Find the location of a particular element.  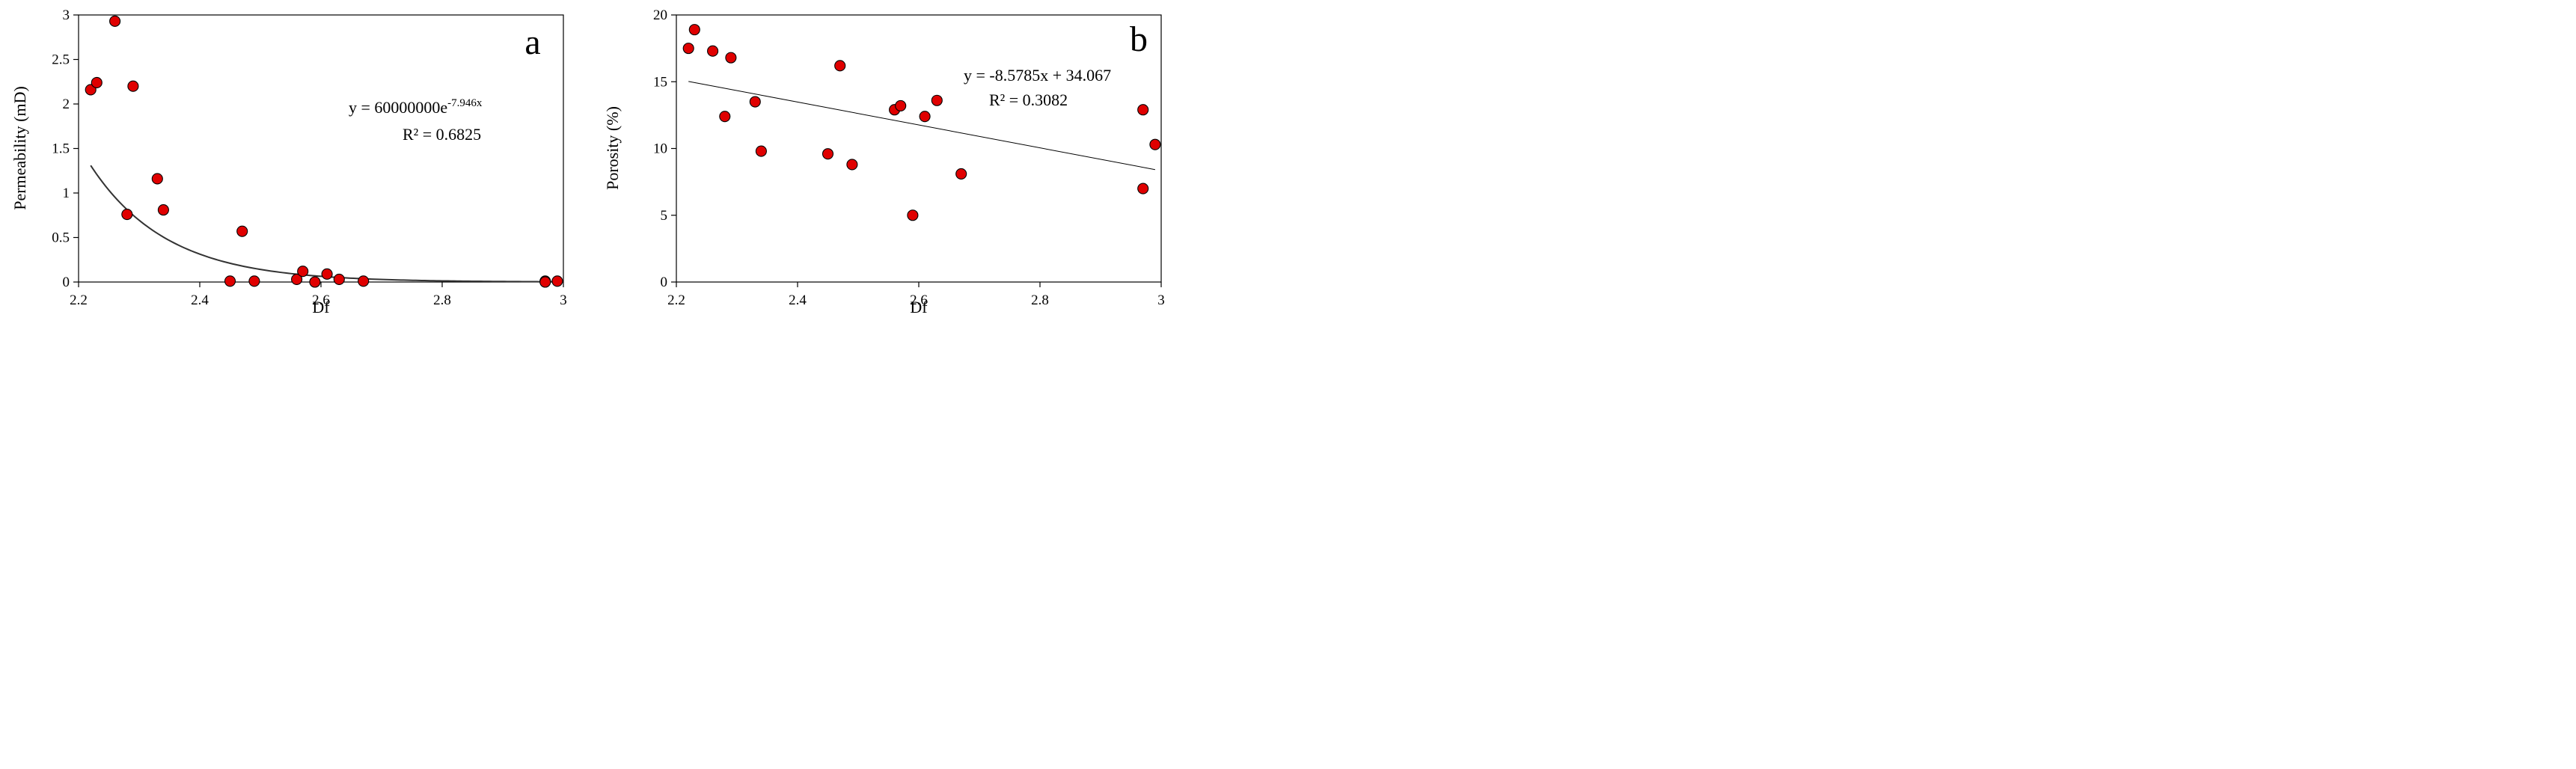

panel-b-r2: R² = 0.3082 is located at coordinates (1028, 100).